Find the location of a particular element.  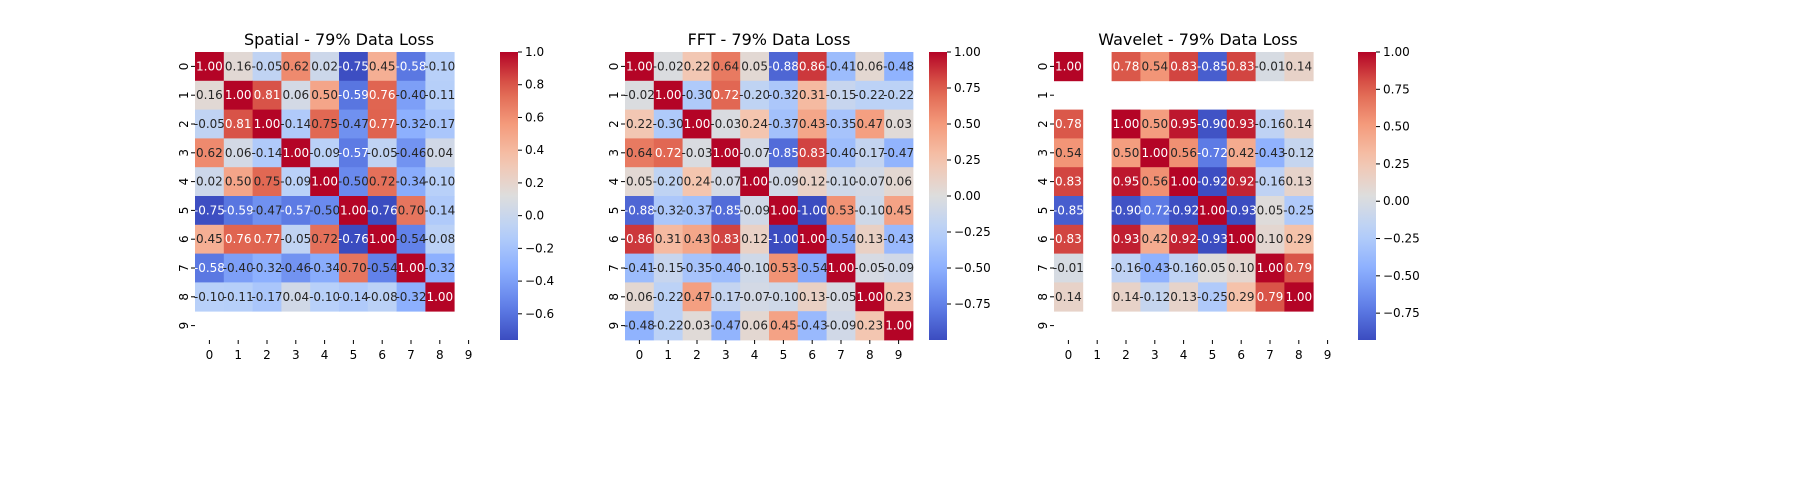

colorbar-tick-label: −0.75 is located at coordinates (972, 304).